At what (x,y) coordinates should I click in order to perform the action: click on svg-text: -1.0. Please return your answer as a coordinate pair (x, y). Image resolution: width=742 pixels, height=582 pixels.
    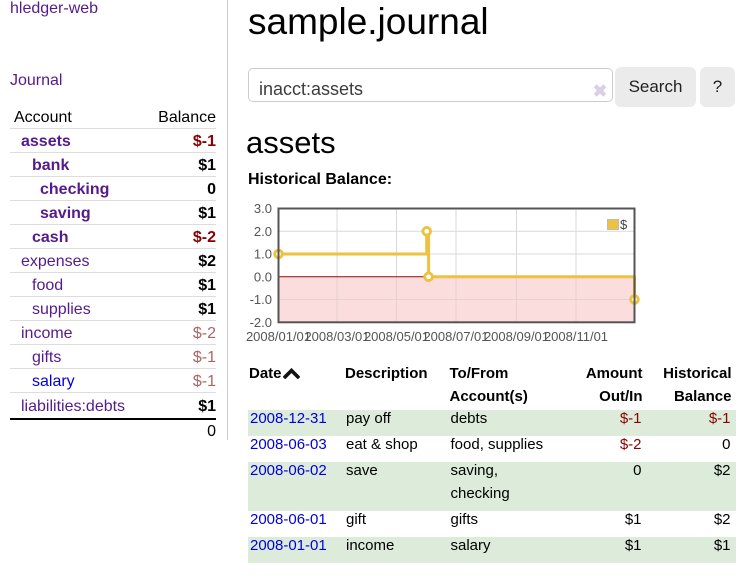
    Looking at the image, I should click on (261, 299).